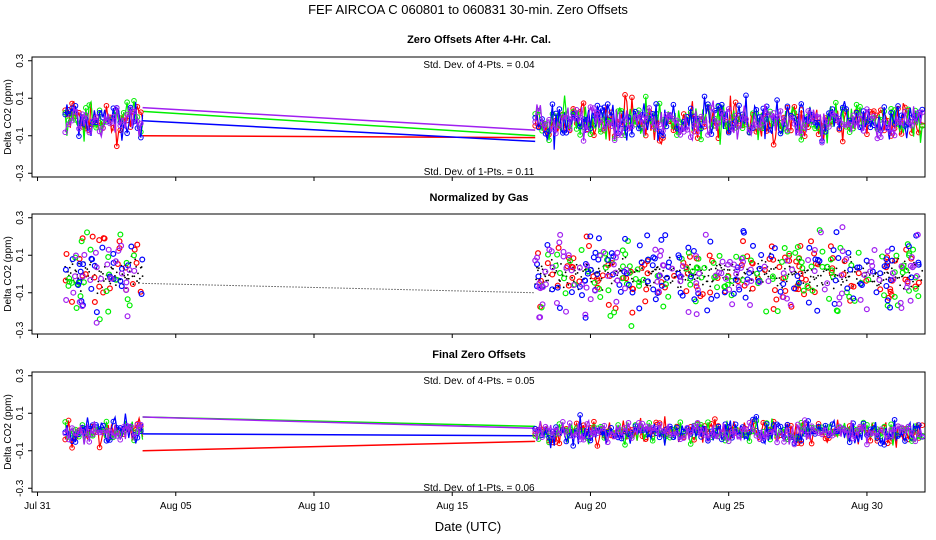  What do you see at coordinates (339, 446) in the screenshot?
I see `gap-line-red` at bounding box center [339, 446].